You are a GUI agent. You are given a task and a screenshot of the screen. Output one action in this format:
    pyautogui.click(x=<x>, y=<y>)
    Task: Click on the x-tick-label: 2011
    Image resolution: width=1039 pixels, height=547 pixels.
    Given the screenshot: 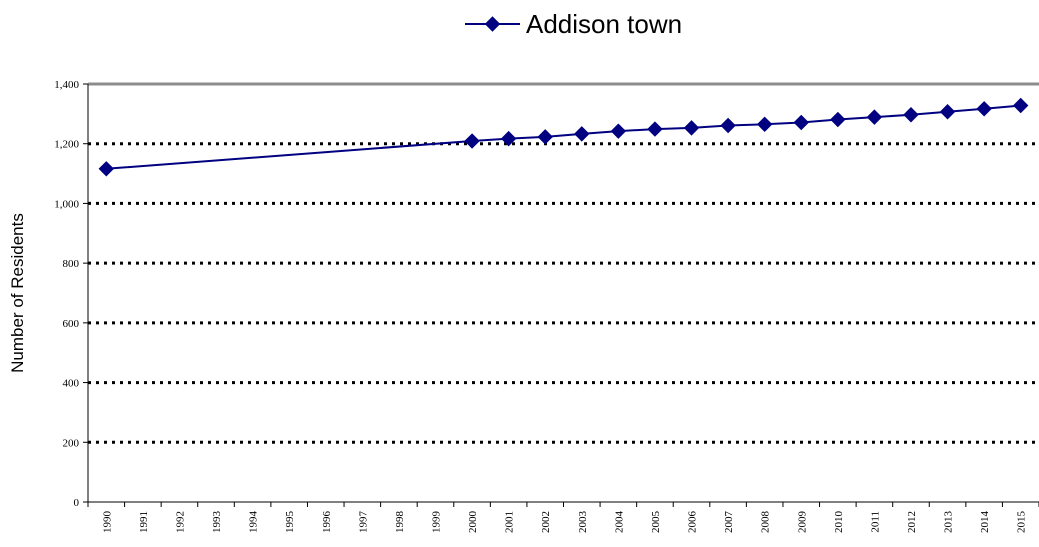 What is the action you would take?
    pyautogui.click(x=875, y=522)
    